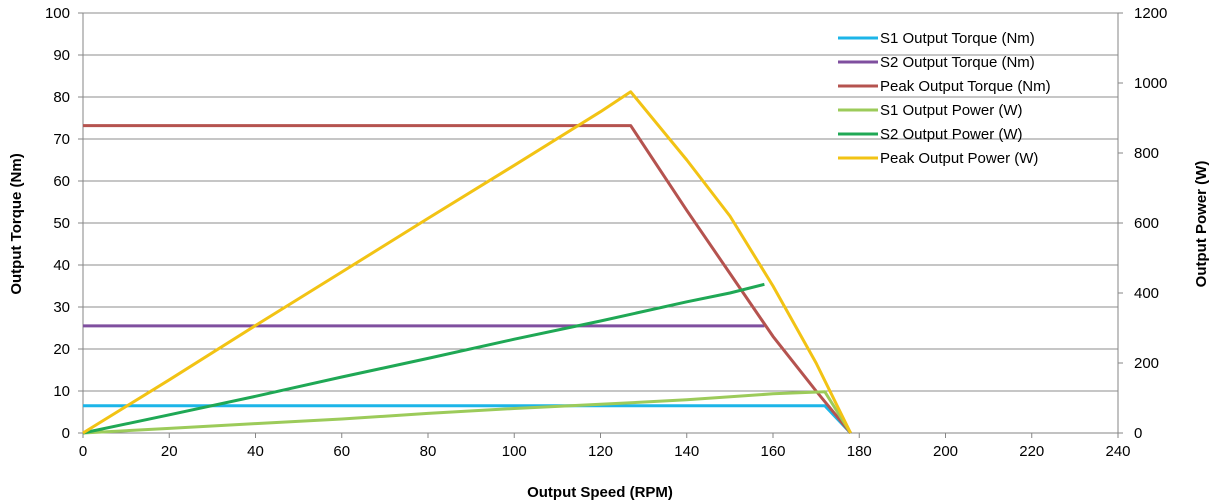  I want to click on y-tick-label: 0, so click(66, 433).